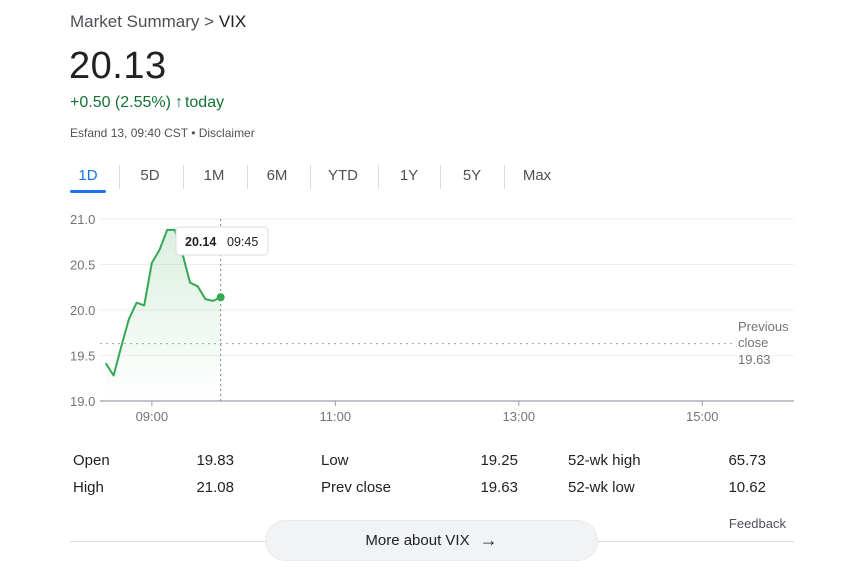 The width and height of the screenshot is (850, 571). I want to click on stat-value-52wk-low: 10.62, so click(747, 487).